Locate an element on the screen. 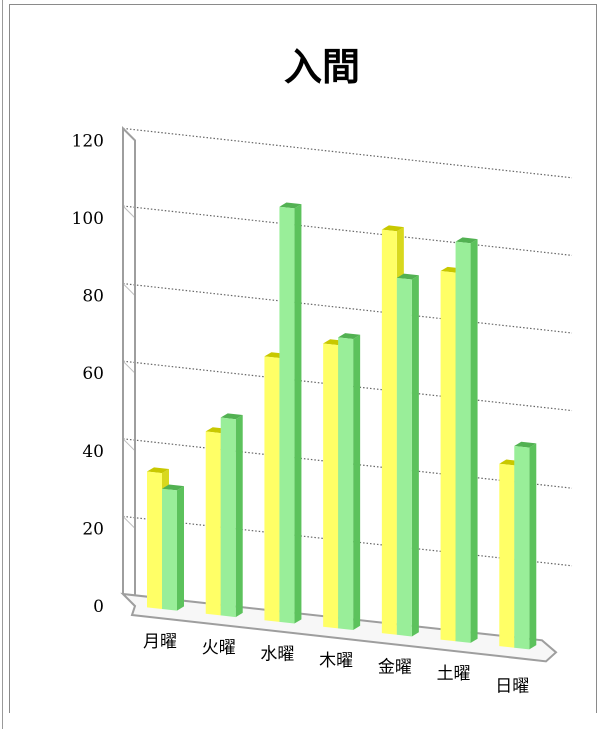  y-tick-label: 20 is located at coordinates (93, 529).